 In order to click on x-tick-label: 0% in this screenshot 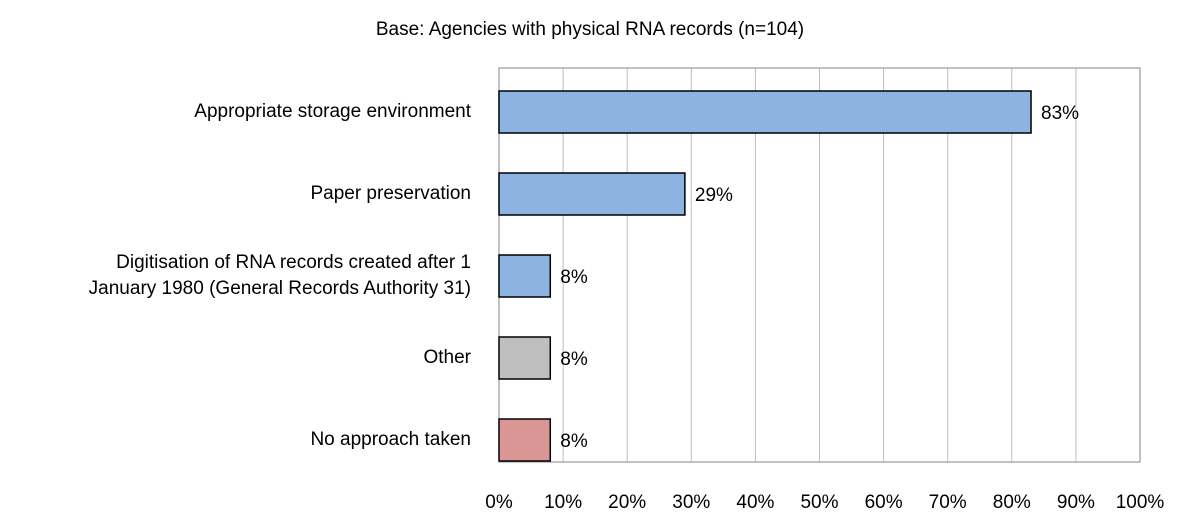, I will do `click(499, 502)`.